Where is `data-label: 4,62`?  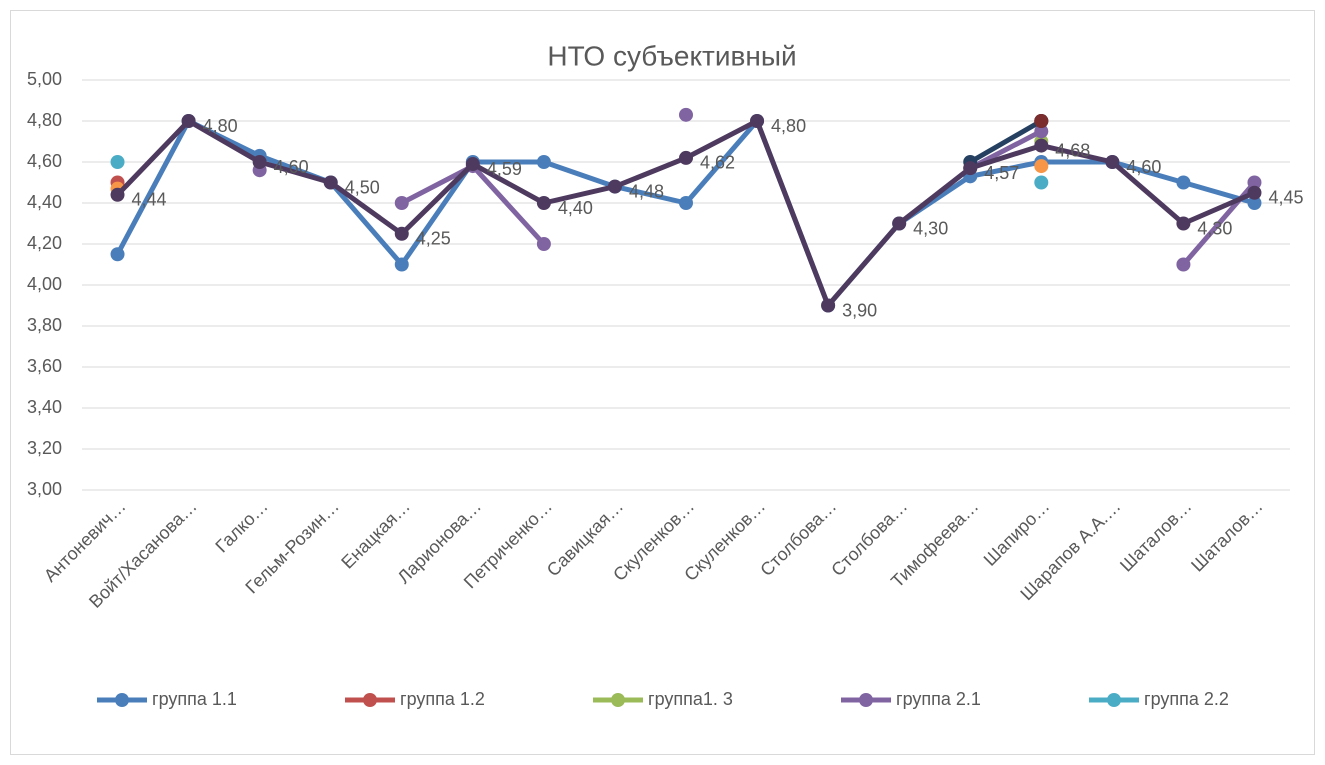 data-label: 4,62 is located at coordinates (717, 163).